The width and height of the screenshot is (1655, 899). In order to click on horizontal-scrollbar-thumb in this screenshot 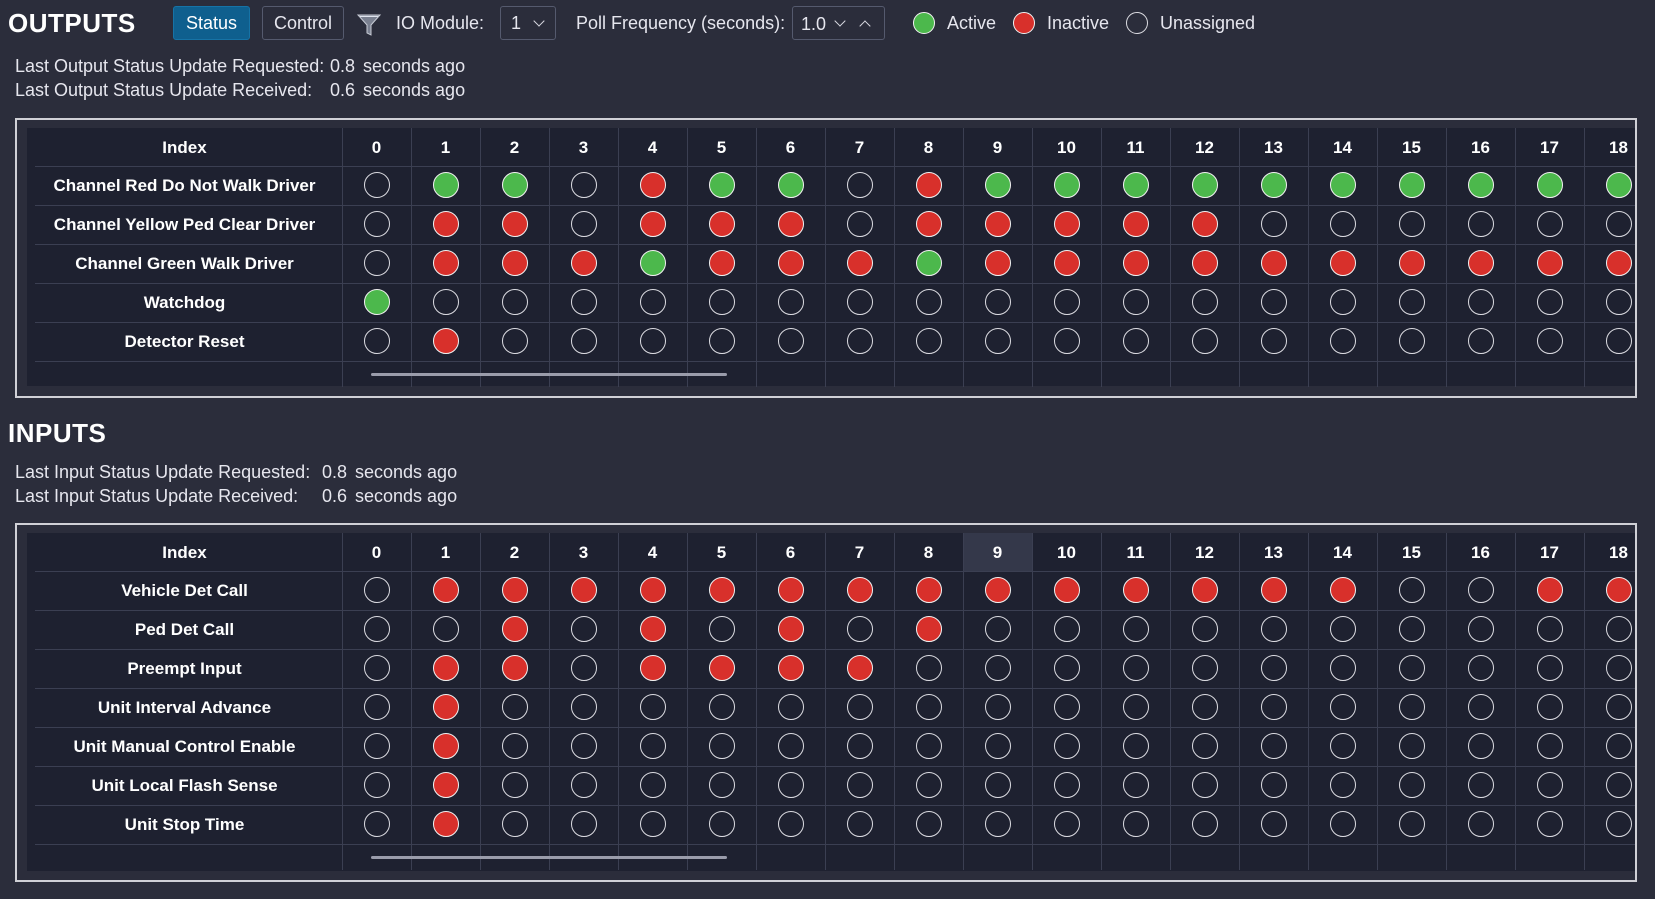, I will do `click(549, 857)`.